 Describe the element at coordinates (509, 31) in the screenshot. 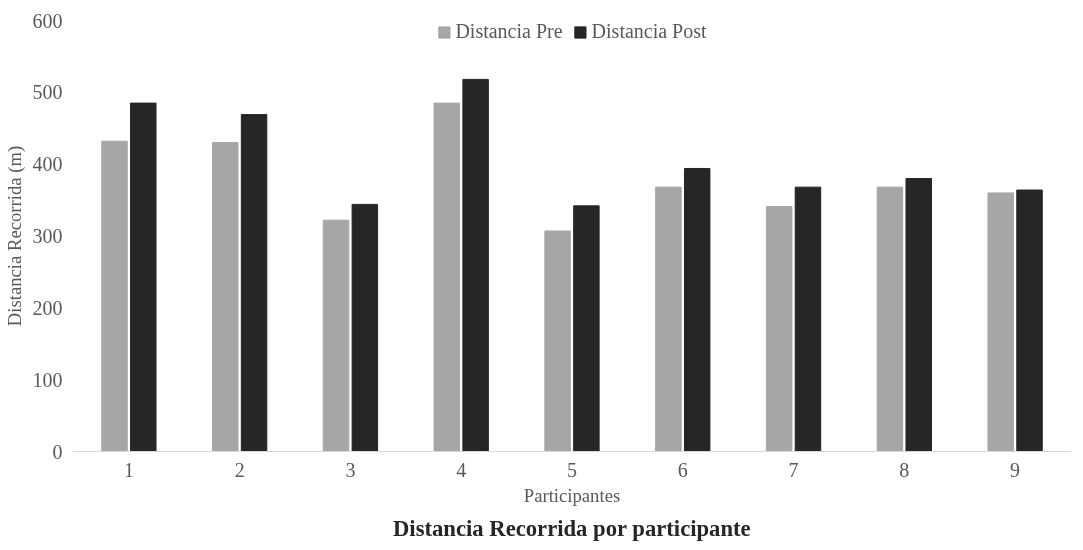

I see `legend-label: Distancia Pre` at that location.